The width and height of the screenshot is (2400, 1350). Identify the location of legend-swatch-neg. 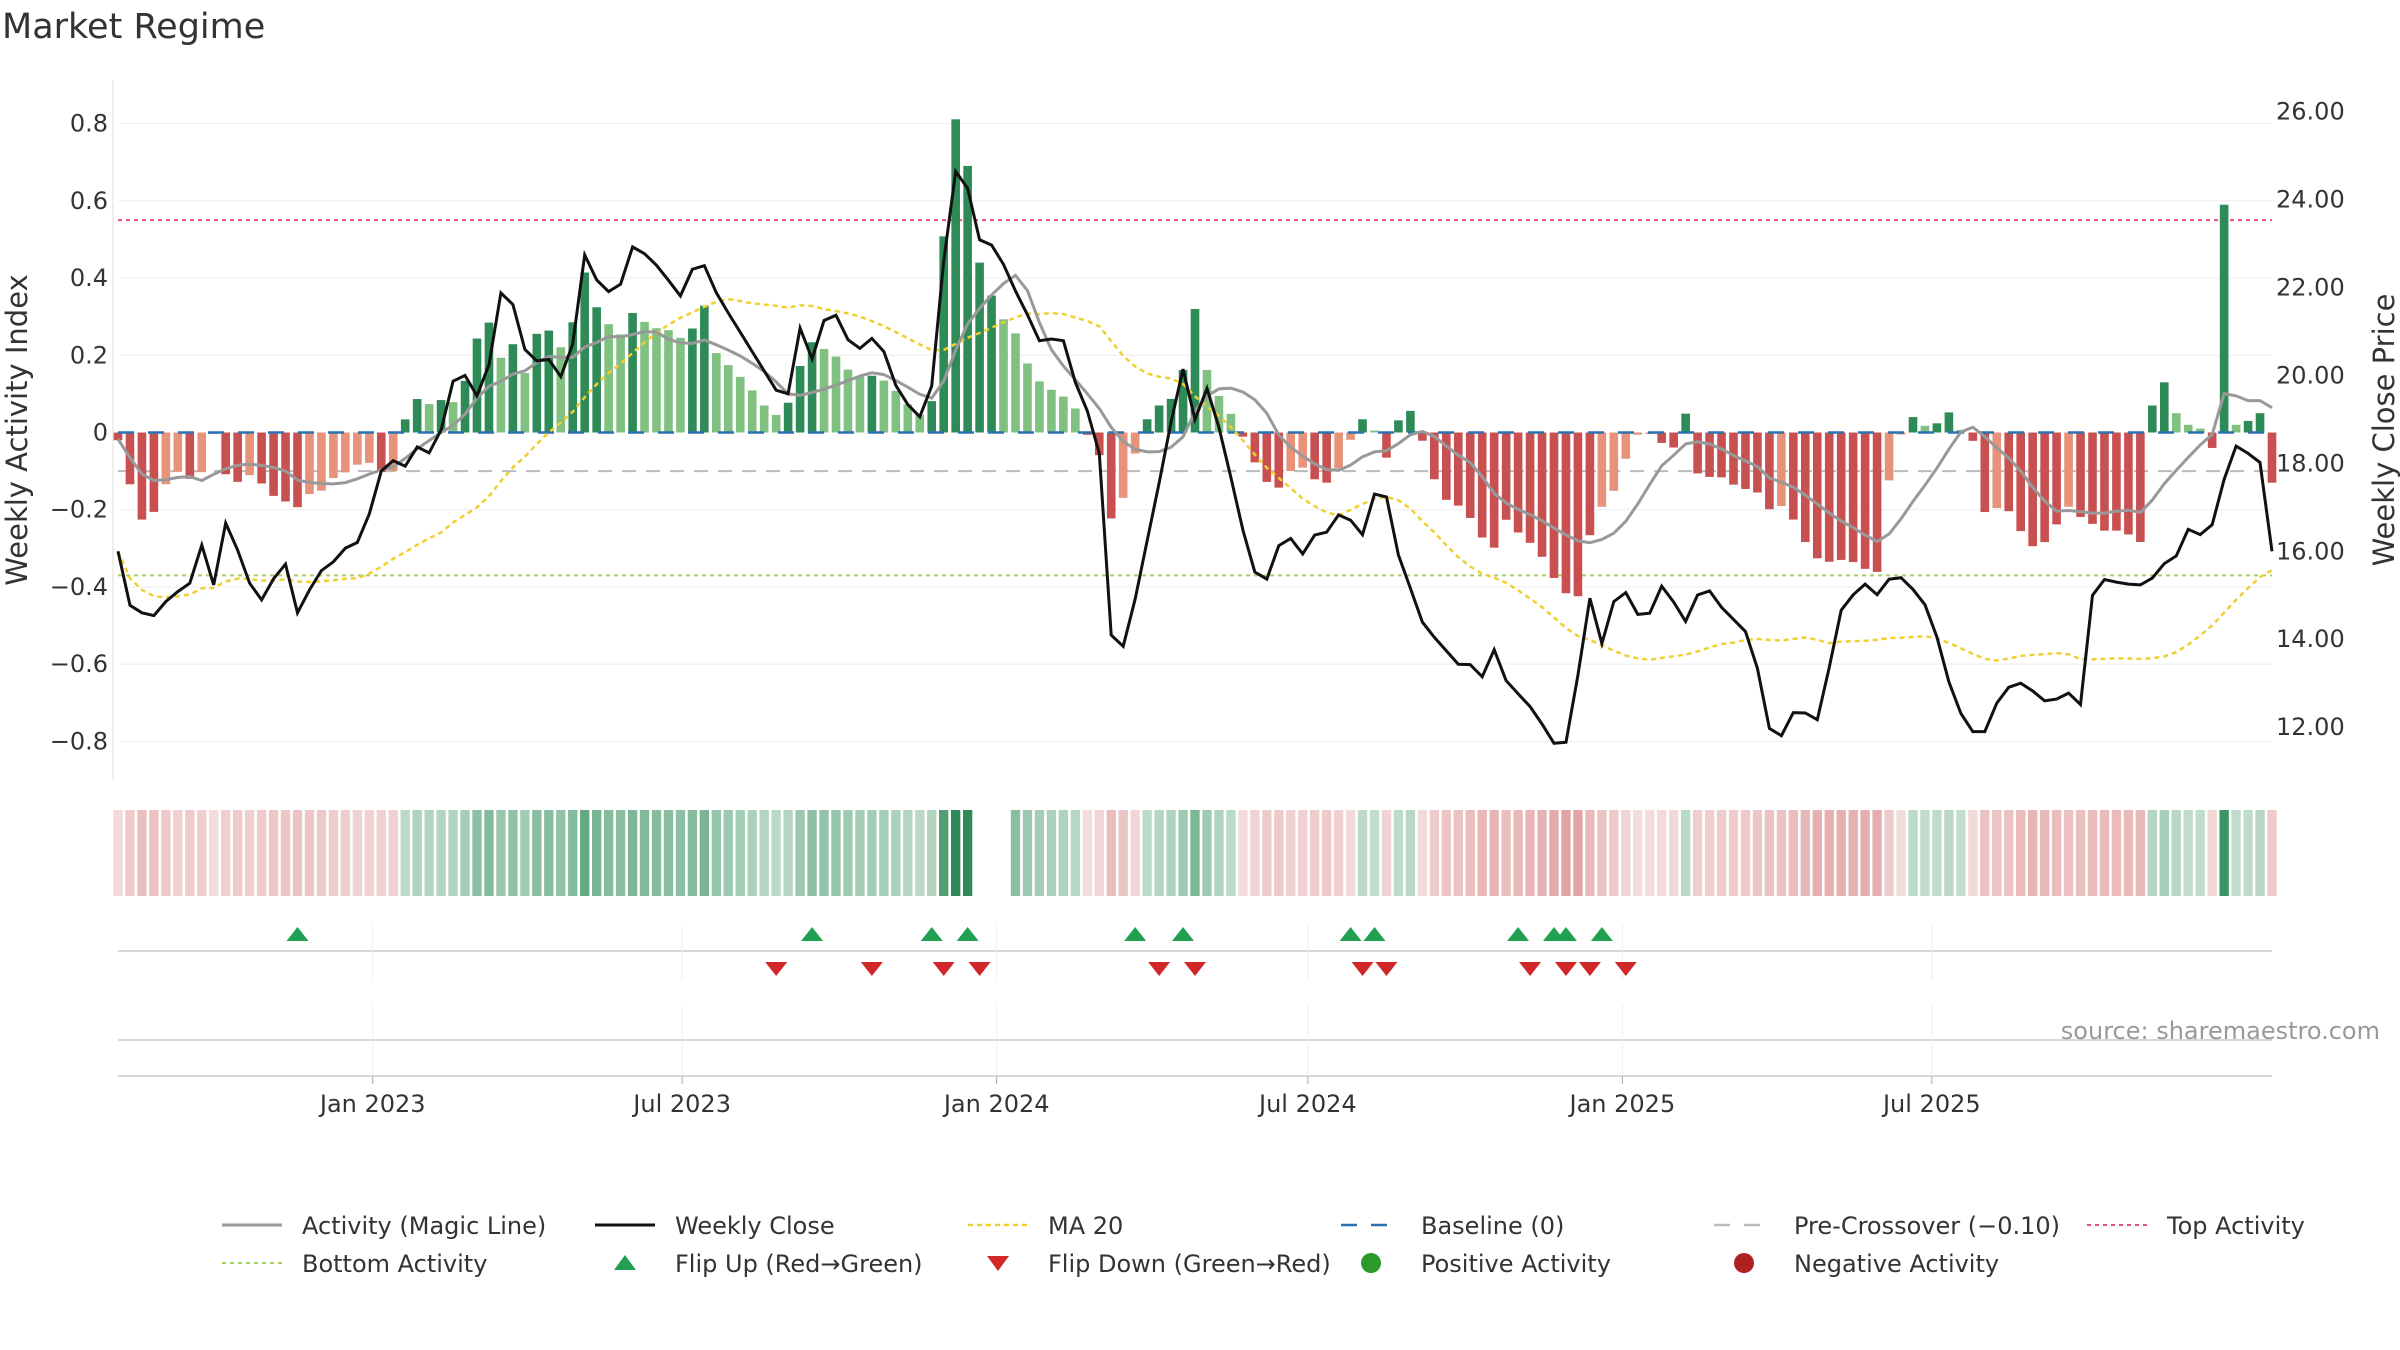
(1744, 1263).